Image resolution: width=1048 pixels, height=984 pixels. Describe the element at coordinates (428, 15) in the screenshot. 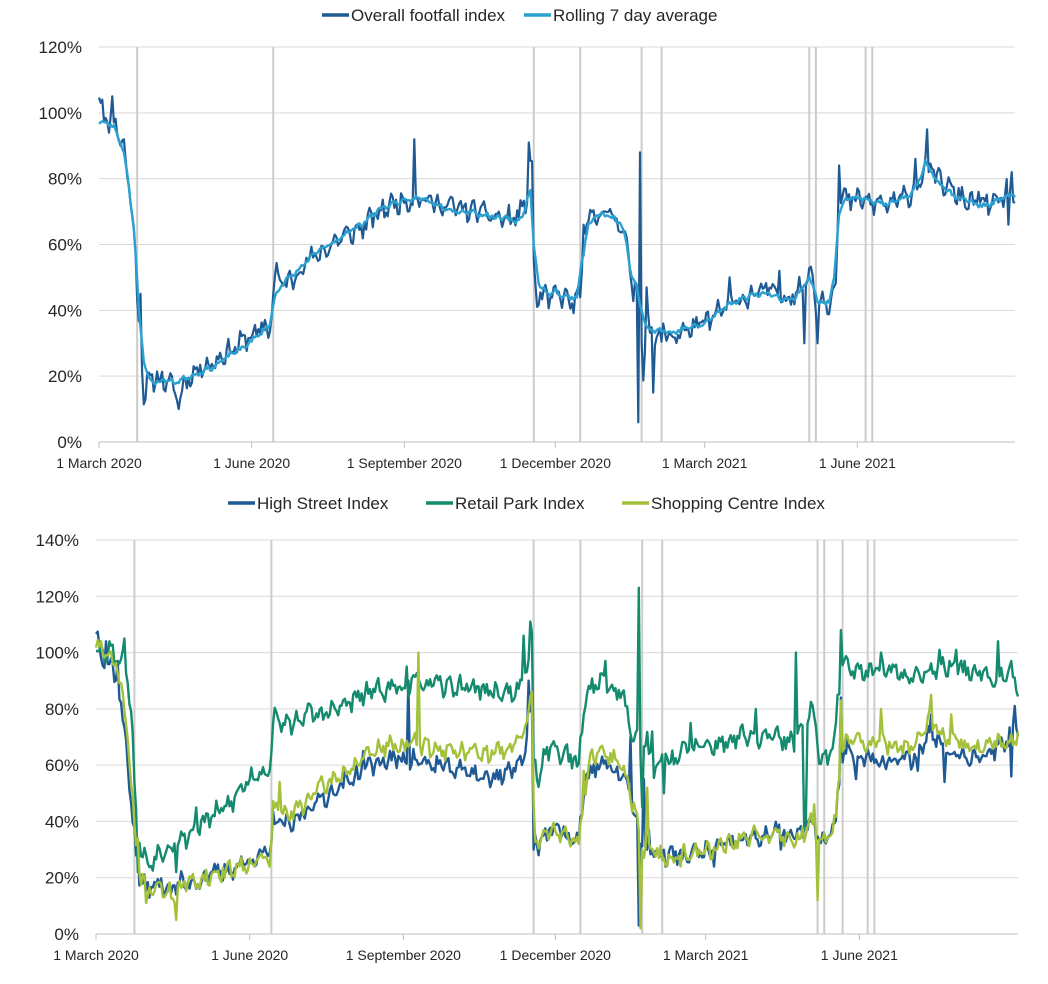

I see `legend-label: Overall footfall index` at that location.